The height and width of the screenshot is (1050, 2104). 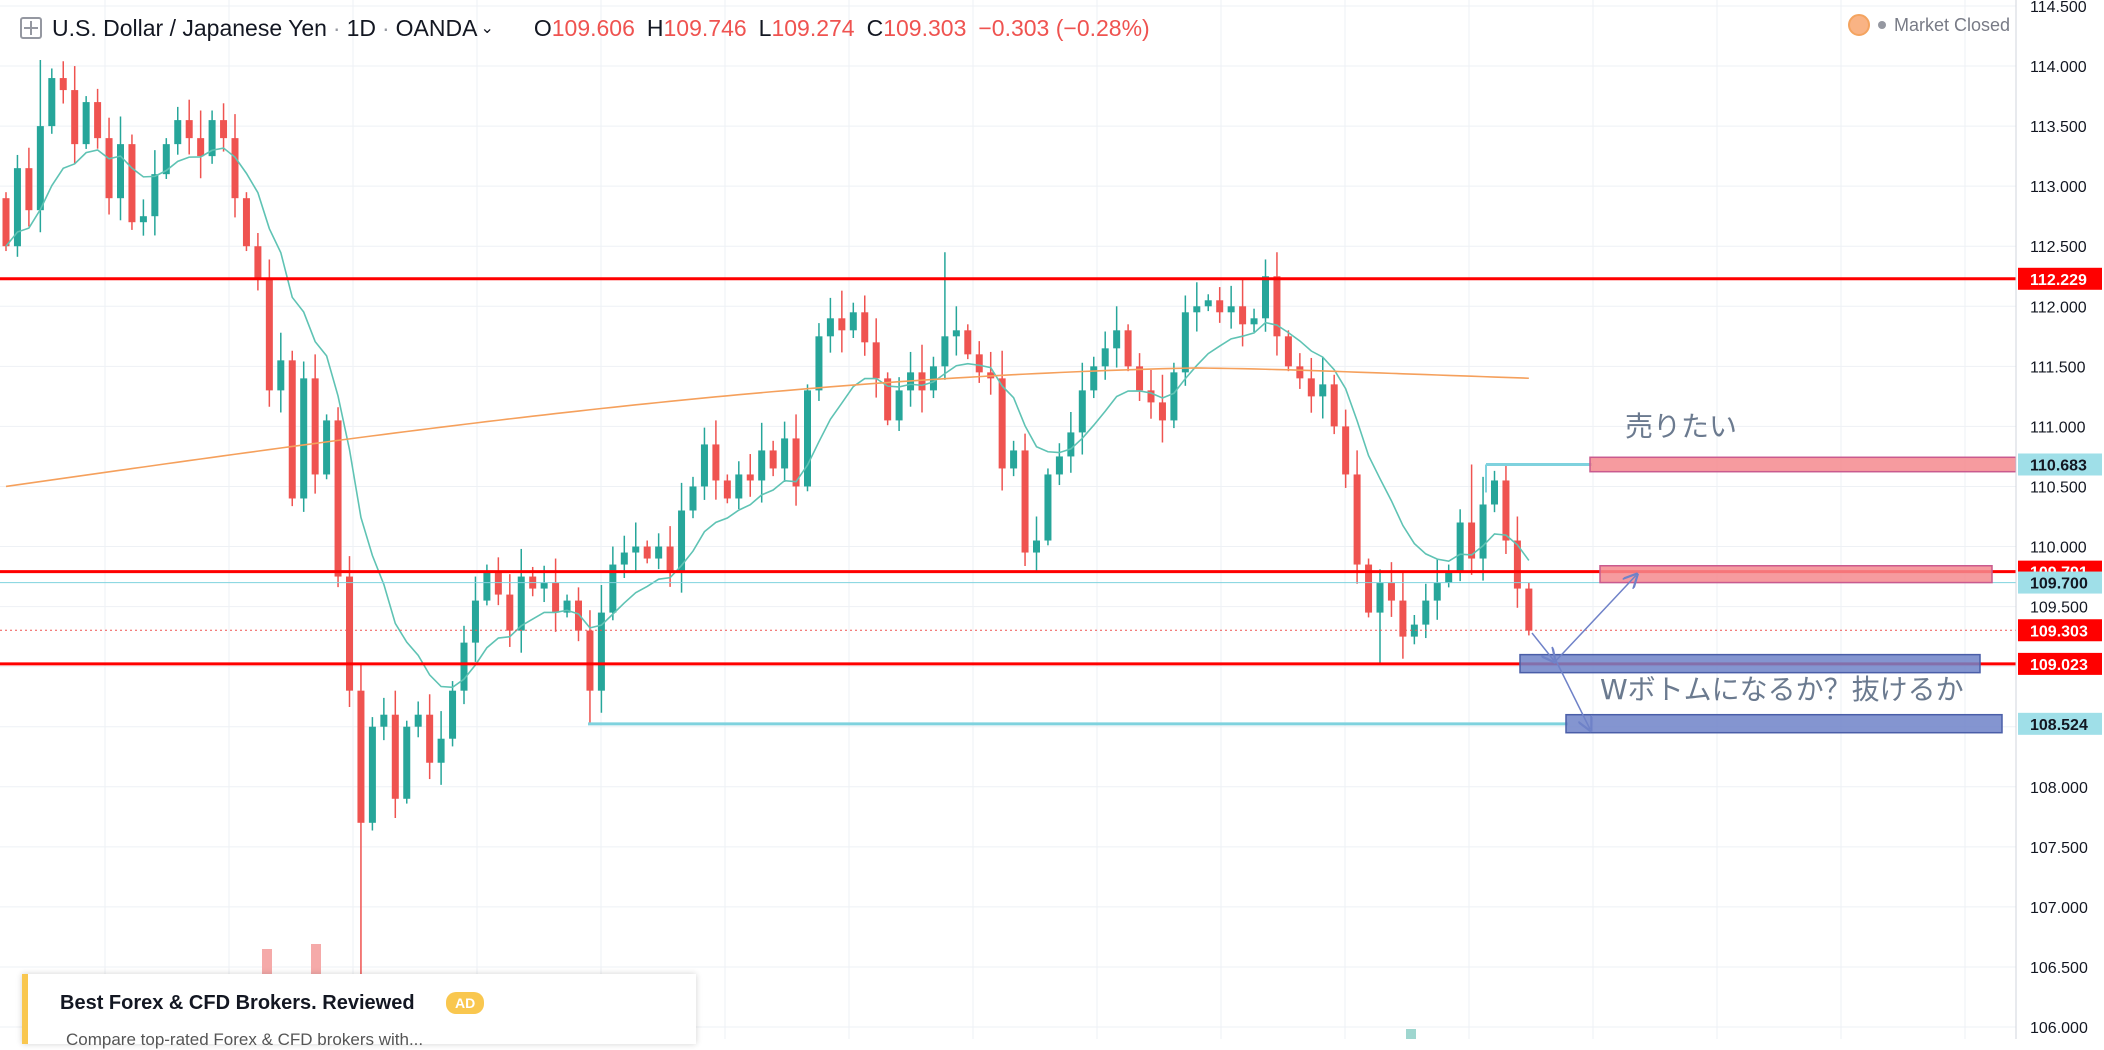 What do you see at coordinates (1928, 25) in the screenshot?
I see `market-status: Market Closed` at bounding box center [1928, 25].